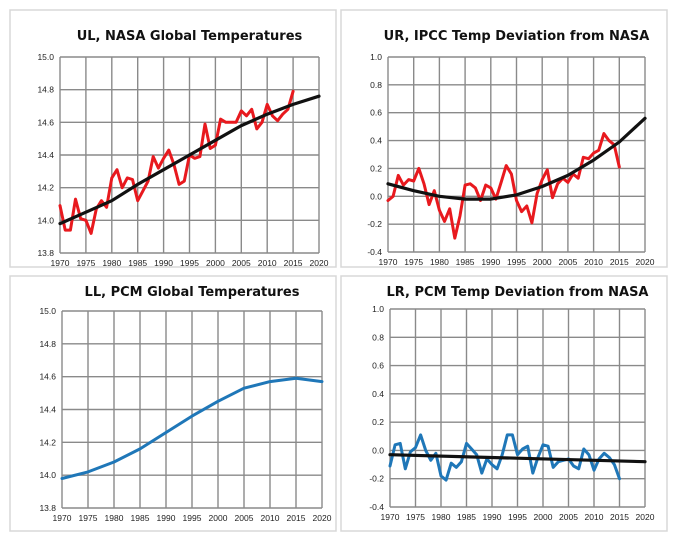  Describe the element at coordinates (517, 36) in the screenshot. I see `chart-title: UR, IPCC Temp Deviation from NASA` at that location.